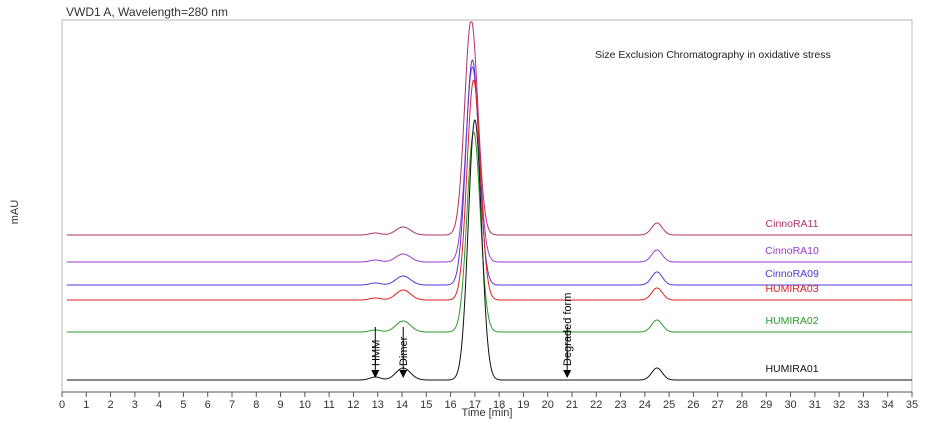  I want to click on x-tick-label: 25, so click(669, 405).